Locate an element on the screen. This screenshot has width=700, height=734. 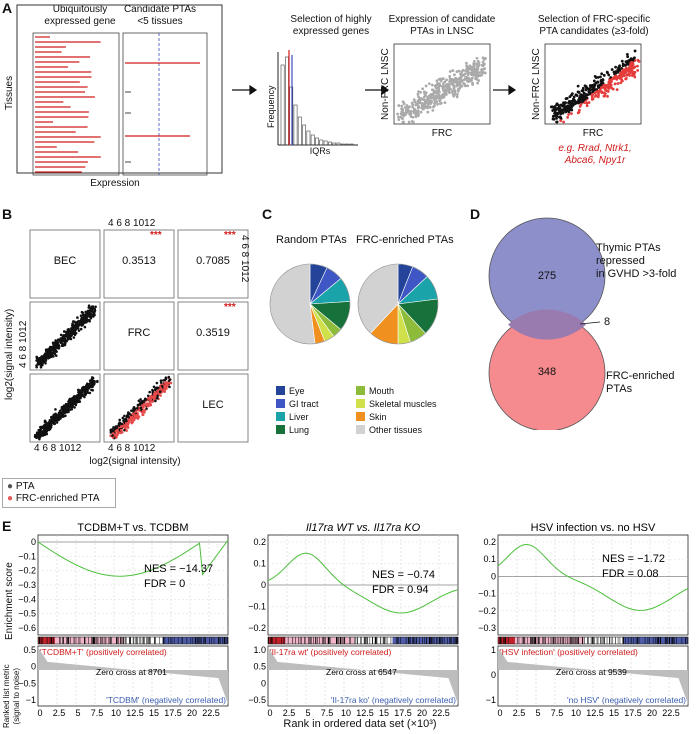
es-curve is located at coordinates (363, 583).